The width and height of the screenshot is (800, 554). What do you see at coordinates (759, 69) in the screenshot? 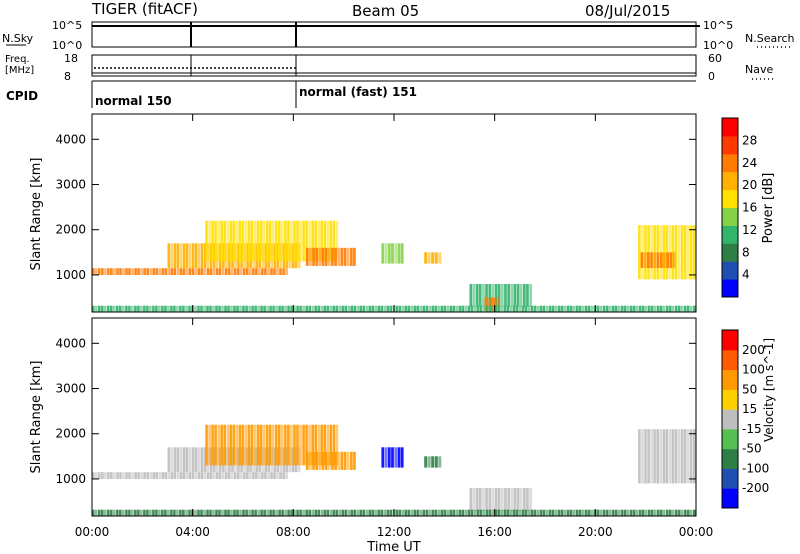
I see `nave-label: Nave` at bounding box center [759, 69].